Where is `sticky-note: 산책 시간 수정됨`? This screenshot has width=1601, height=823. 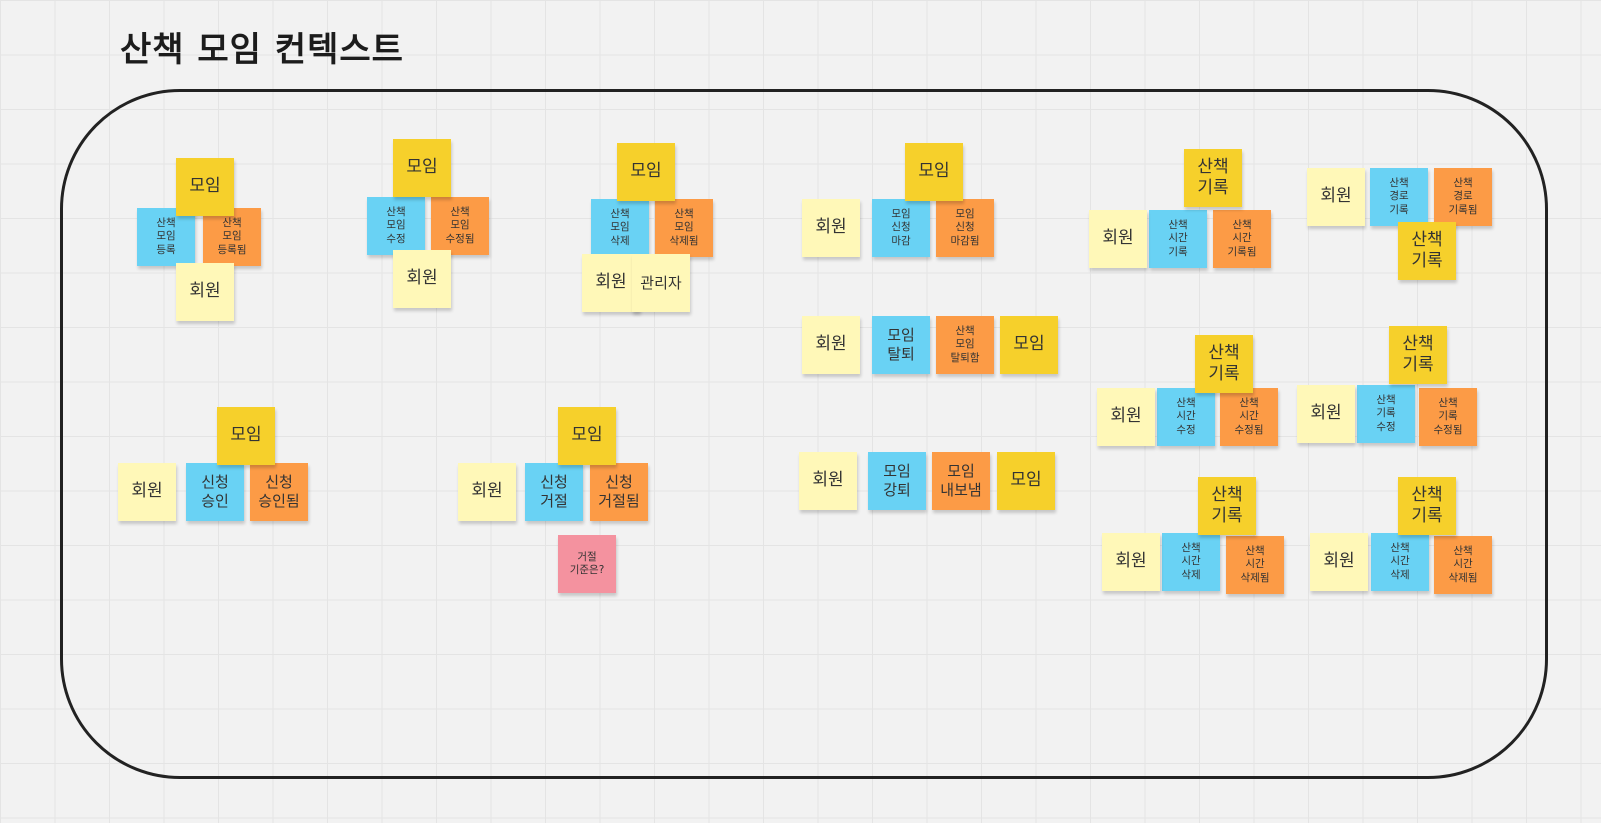 sticky-note: 산책 시간 수정됨 is located at coordinates (1249, 417).